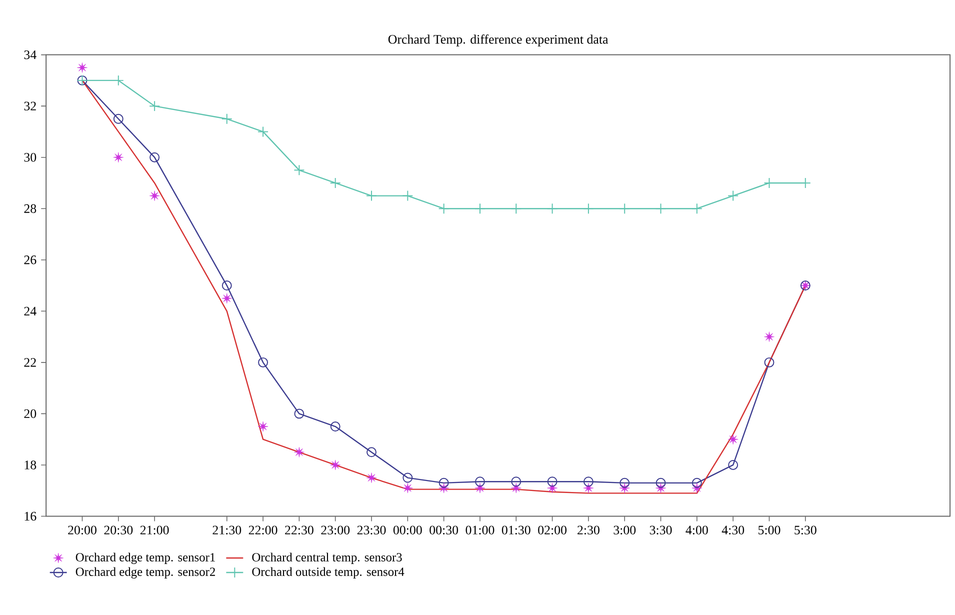 The height and width of the screenshot is (615, 955). Describe the element at coordinates (733, 530) in the screenshot. I see `x-tick-label: 4:30` at that location.